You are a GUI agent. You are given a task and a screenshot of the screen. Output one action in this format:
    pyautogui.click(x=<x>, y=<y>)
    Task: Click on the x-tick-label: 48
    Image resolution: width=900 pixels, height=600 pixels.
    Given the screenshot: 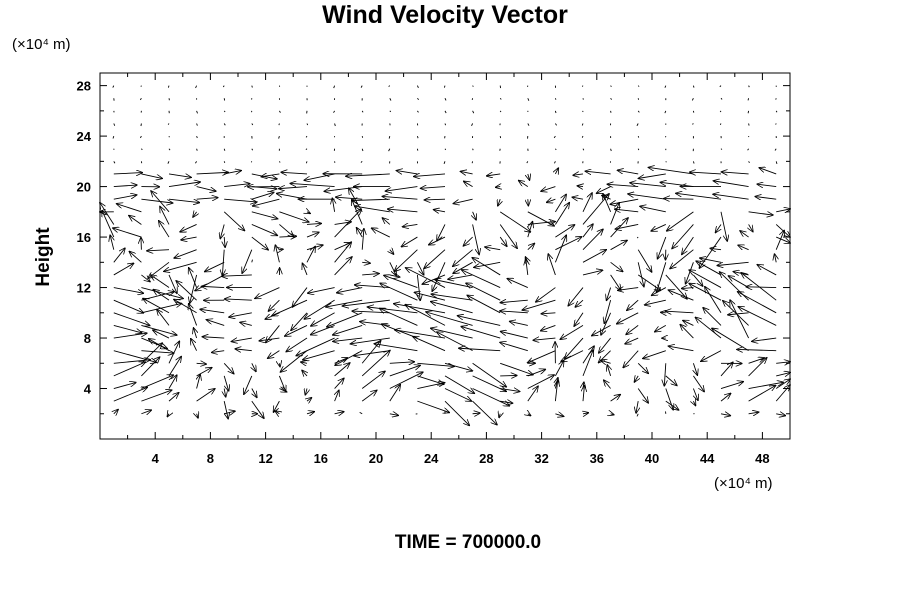 What is the action you would take?
    pyautogui.click(x=762, y=458)
    